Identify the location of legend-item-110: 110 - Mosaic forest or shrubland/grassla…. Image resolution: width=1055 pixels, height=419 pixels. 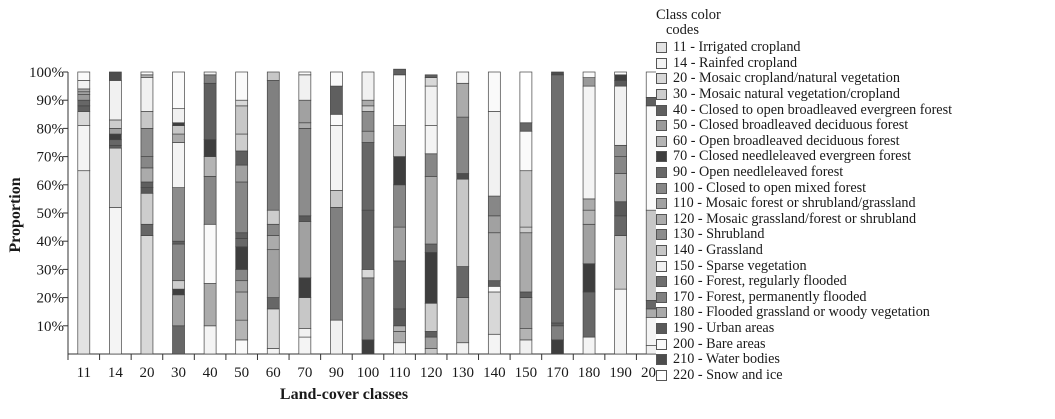
(855, 203).